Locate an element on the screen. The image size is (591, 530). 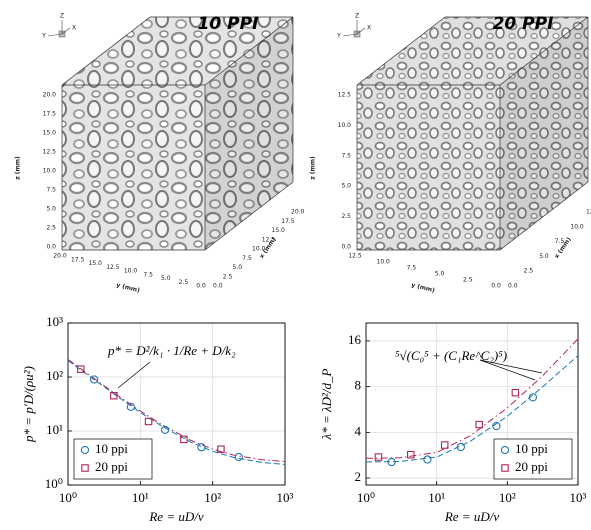
y-tick-label: 10⁰ is located at coordinates (54, 483).